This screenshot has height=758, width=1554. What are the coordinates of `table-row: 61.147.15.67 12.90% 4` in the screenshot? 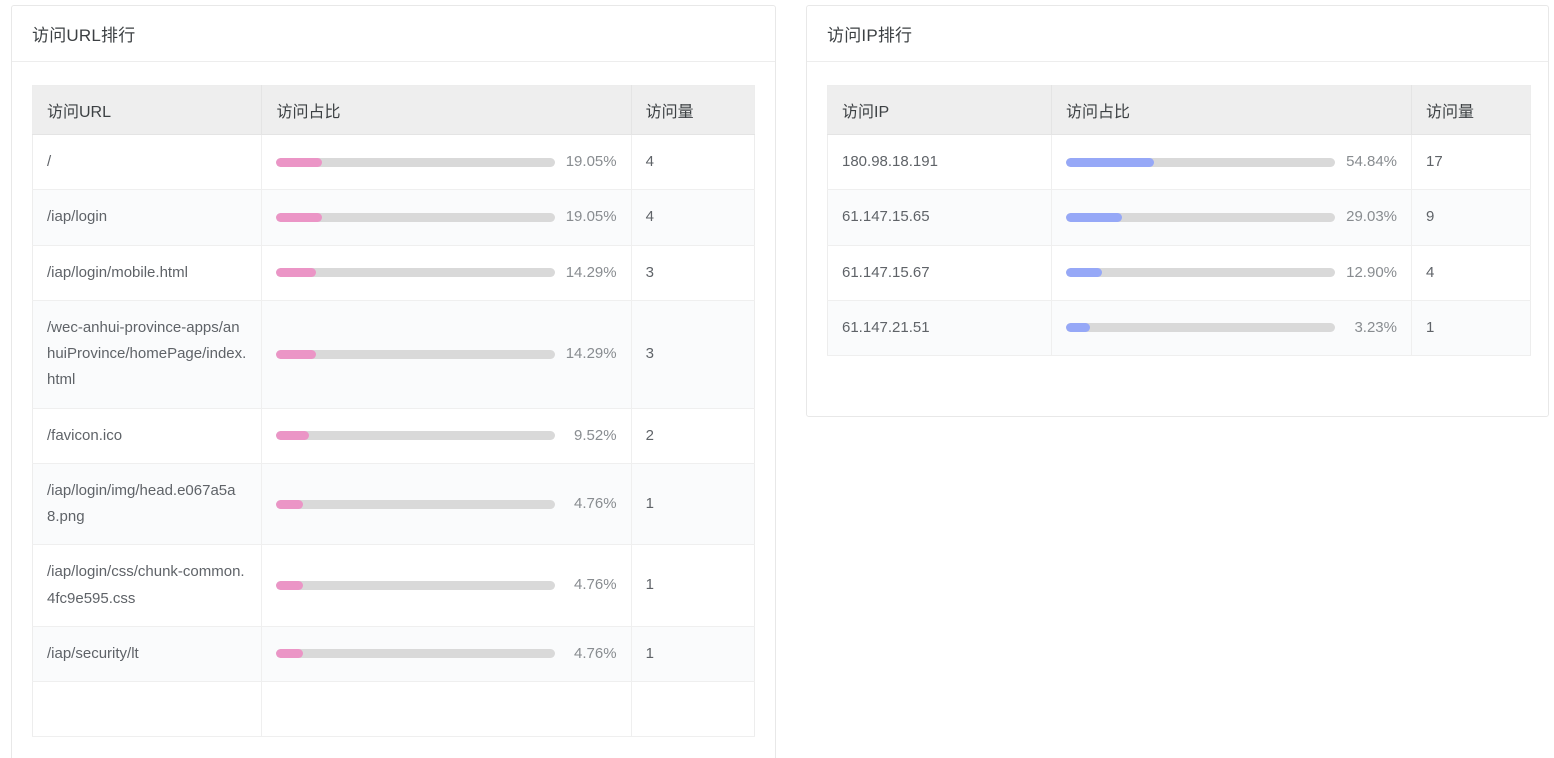 It's located at (1179, 273).